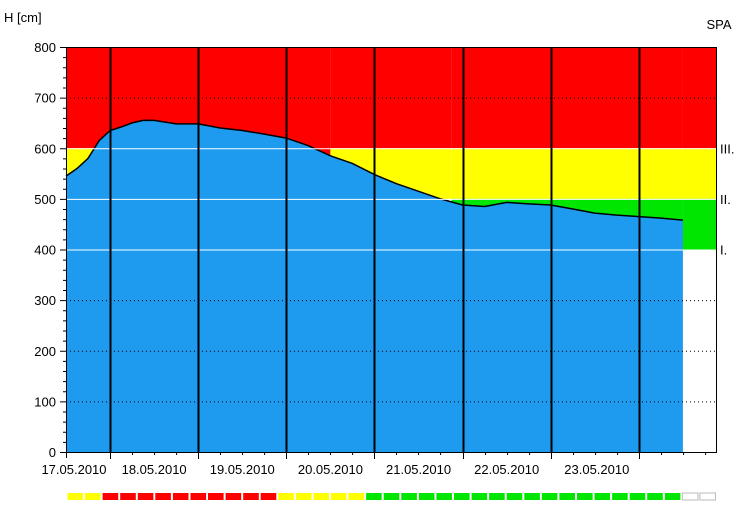 The width and height of the screenshot is (750, 518). I want to click on flood-level-label: I., so click(723, 250).